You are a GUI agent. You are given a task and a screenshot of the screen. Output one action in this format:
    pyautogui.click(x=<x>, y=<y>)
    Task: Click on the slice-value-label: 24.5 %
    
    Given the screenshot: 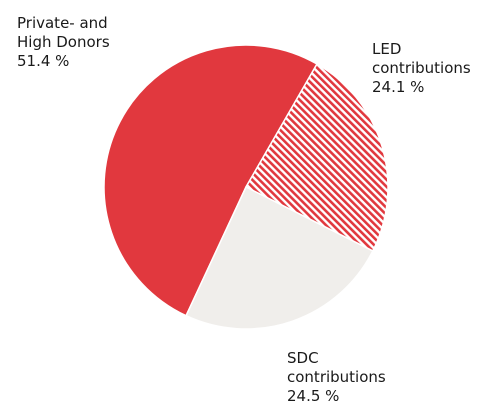 What is the action you would take?
    pyautogui.click(x=313, y=396)
    